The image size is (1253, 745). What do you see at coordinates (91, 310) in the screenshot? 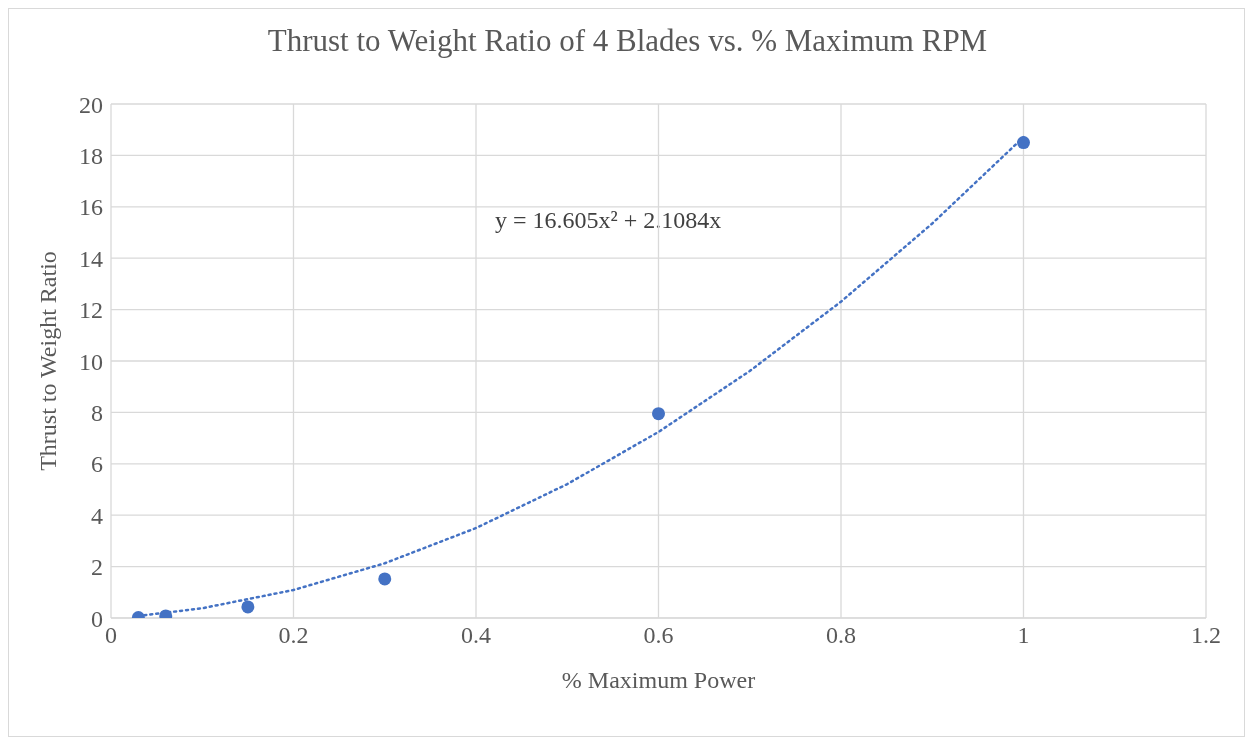
I see `y-tick-label: 12` at bounding box center [91, 310].